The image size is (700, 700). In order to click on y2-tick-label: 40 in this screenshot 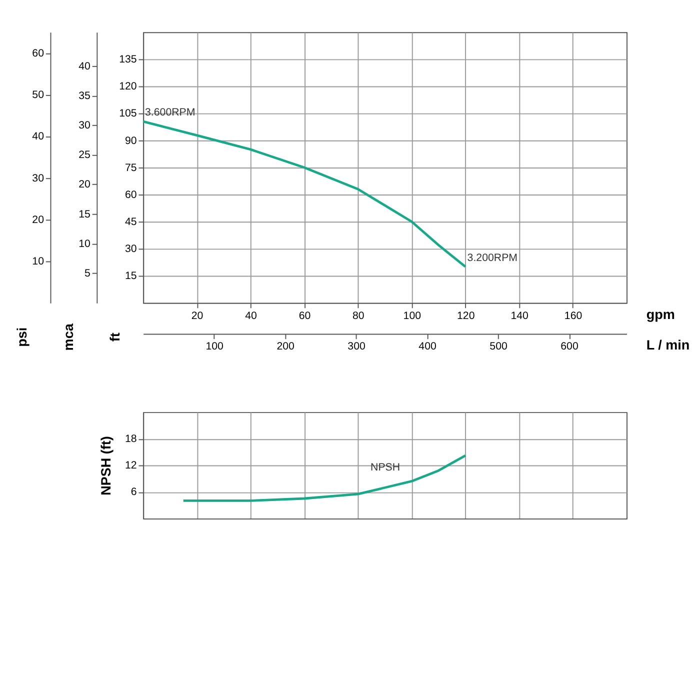, I will do `click(38, 136)`.